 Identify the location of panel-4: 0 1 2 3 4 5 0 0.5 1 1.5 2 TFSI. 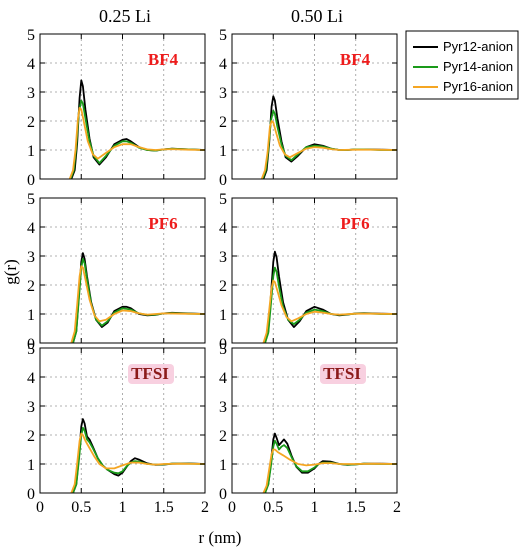
(118, 428).